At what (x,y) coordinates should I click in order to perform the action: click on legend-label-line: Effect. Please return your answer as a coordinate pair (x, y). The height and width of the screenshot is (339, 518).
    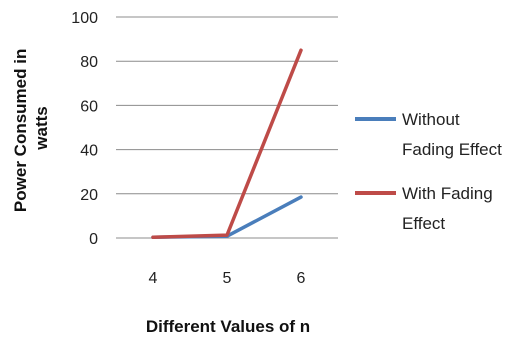
    Looking at the image, I should click on (423, 223).